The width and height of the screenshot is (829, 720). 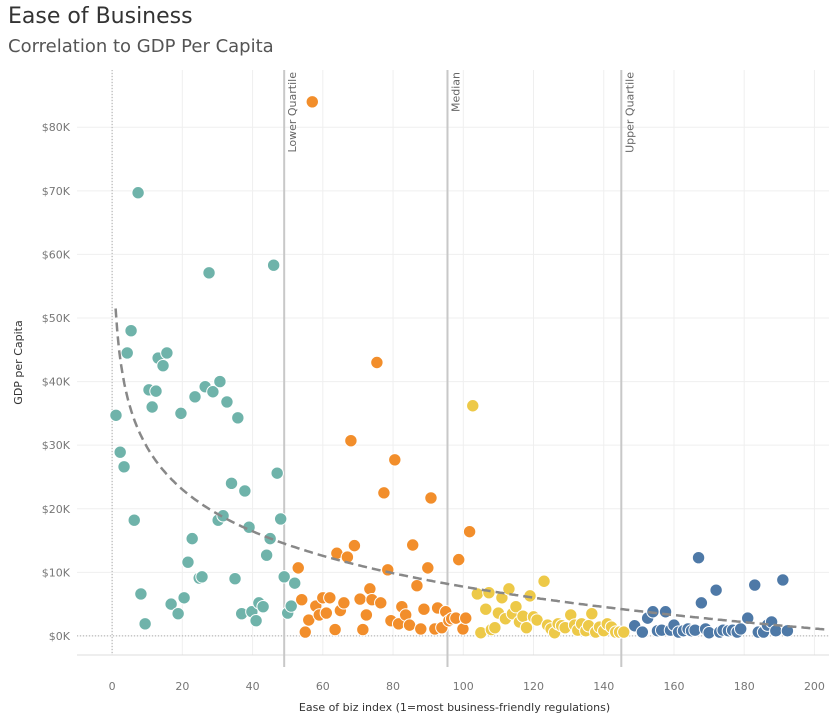 I want to click on y-tick-label: $40K, so click(x=56, y=382).